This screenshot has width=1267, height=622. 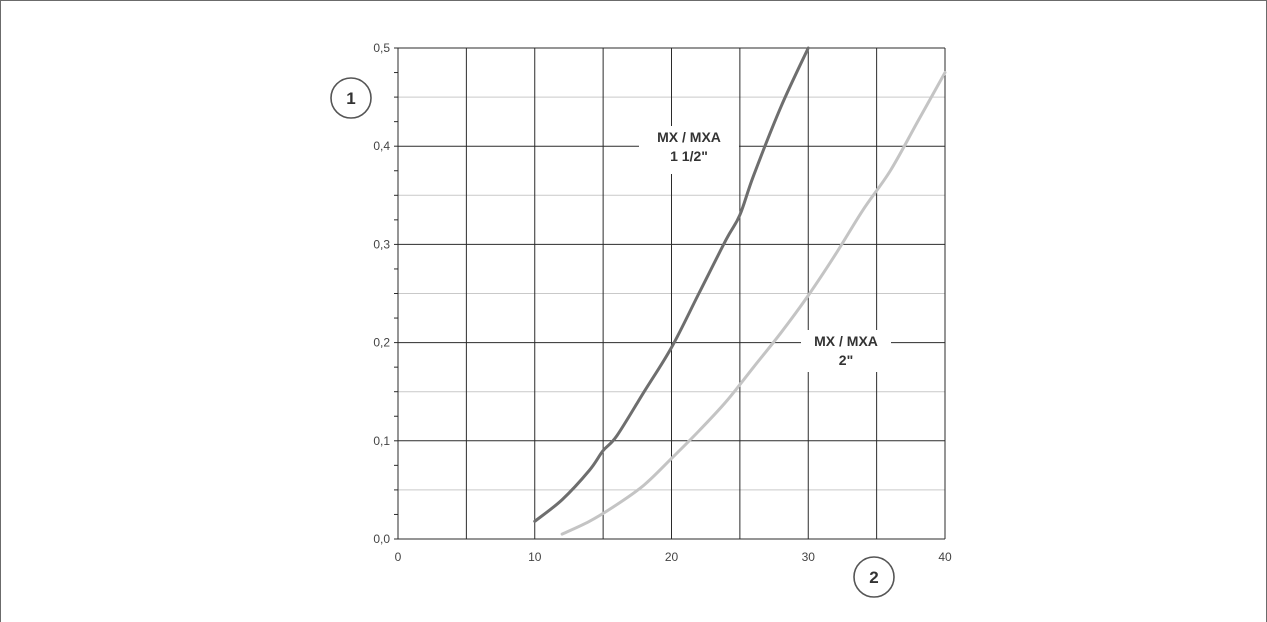 I want to click on y-tick-label: 0,4, so click(x=381, y=146).